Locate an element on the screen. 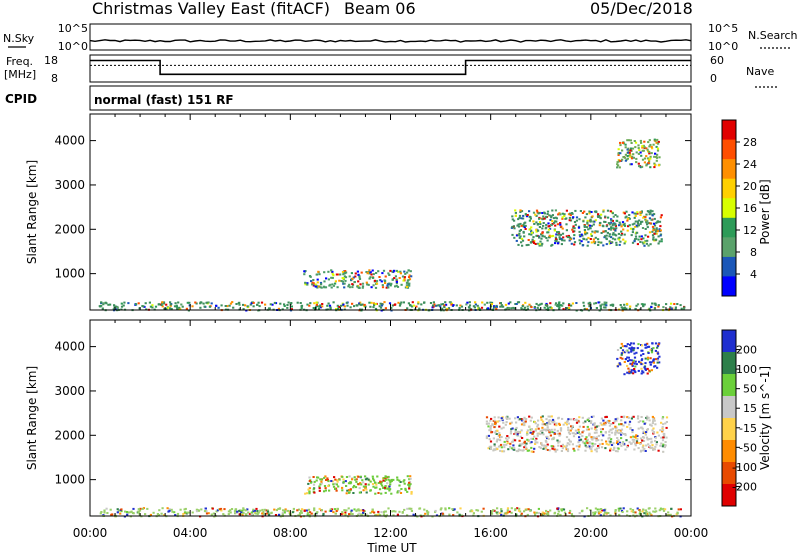 The height and width of the screenshot is (554, 800). nsearch-label: N.Search is located at coordinates (773, 35).